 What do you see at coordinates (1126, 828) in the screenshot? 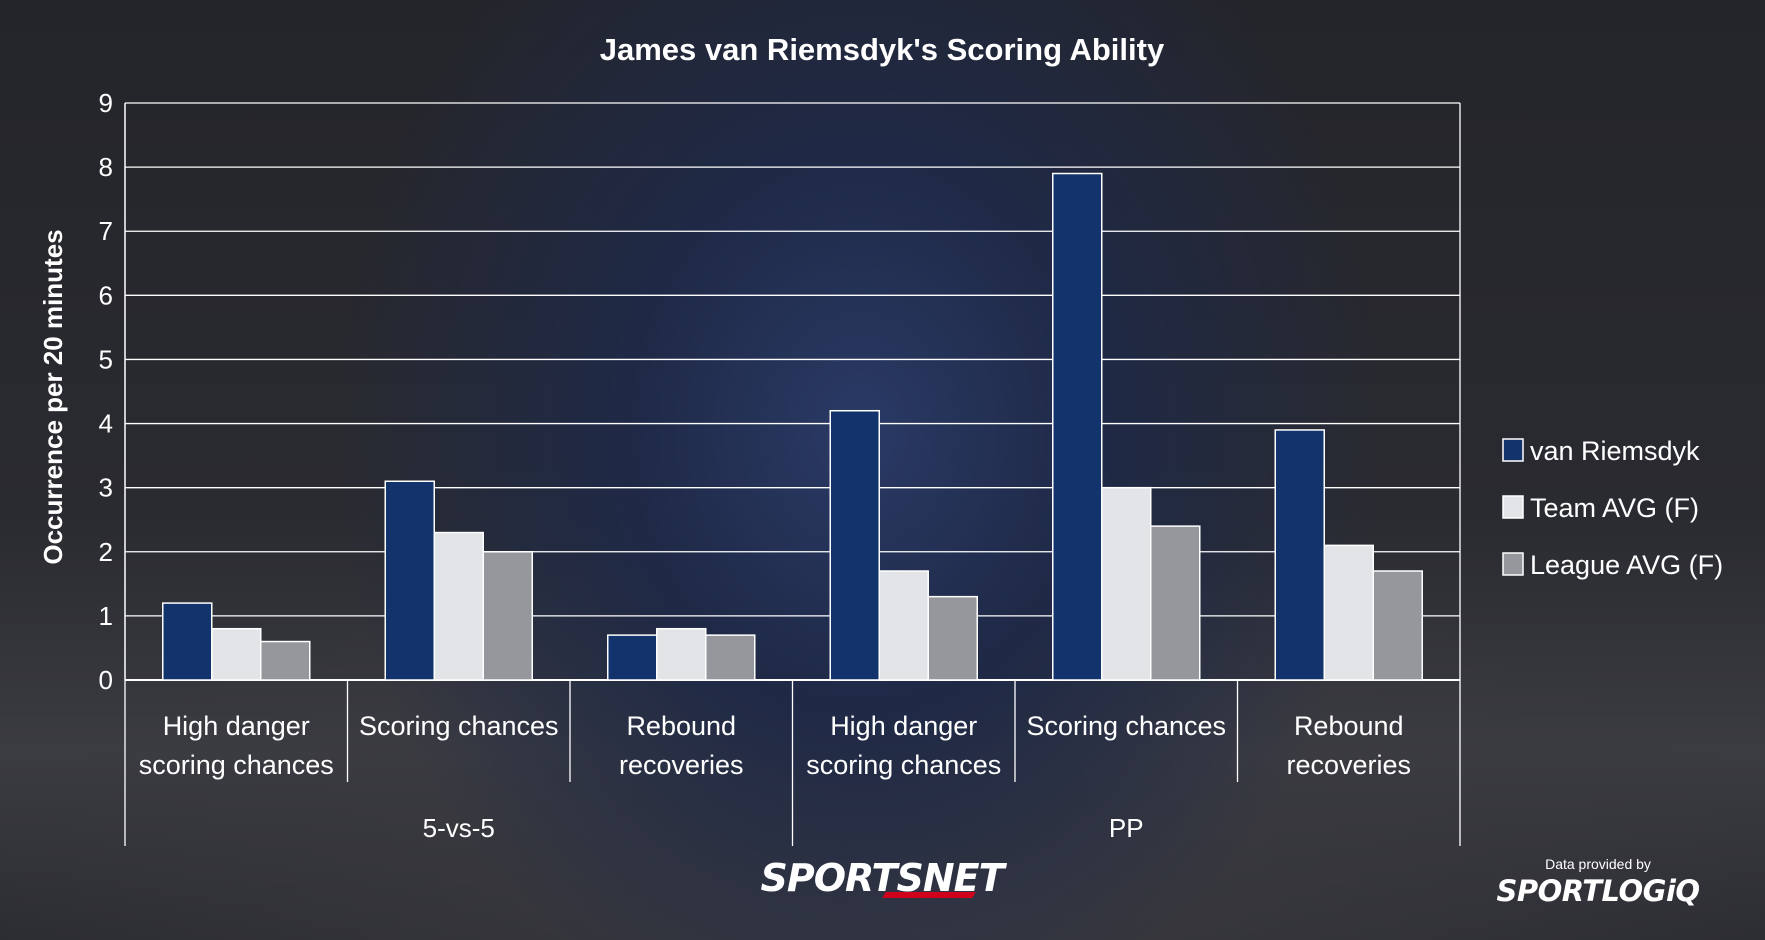
I see `group-label: PP` at bounding box center [1126, 828].